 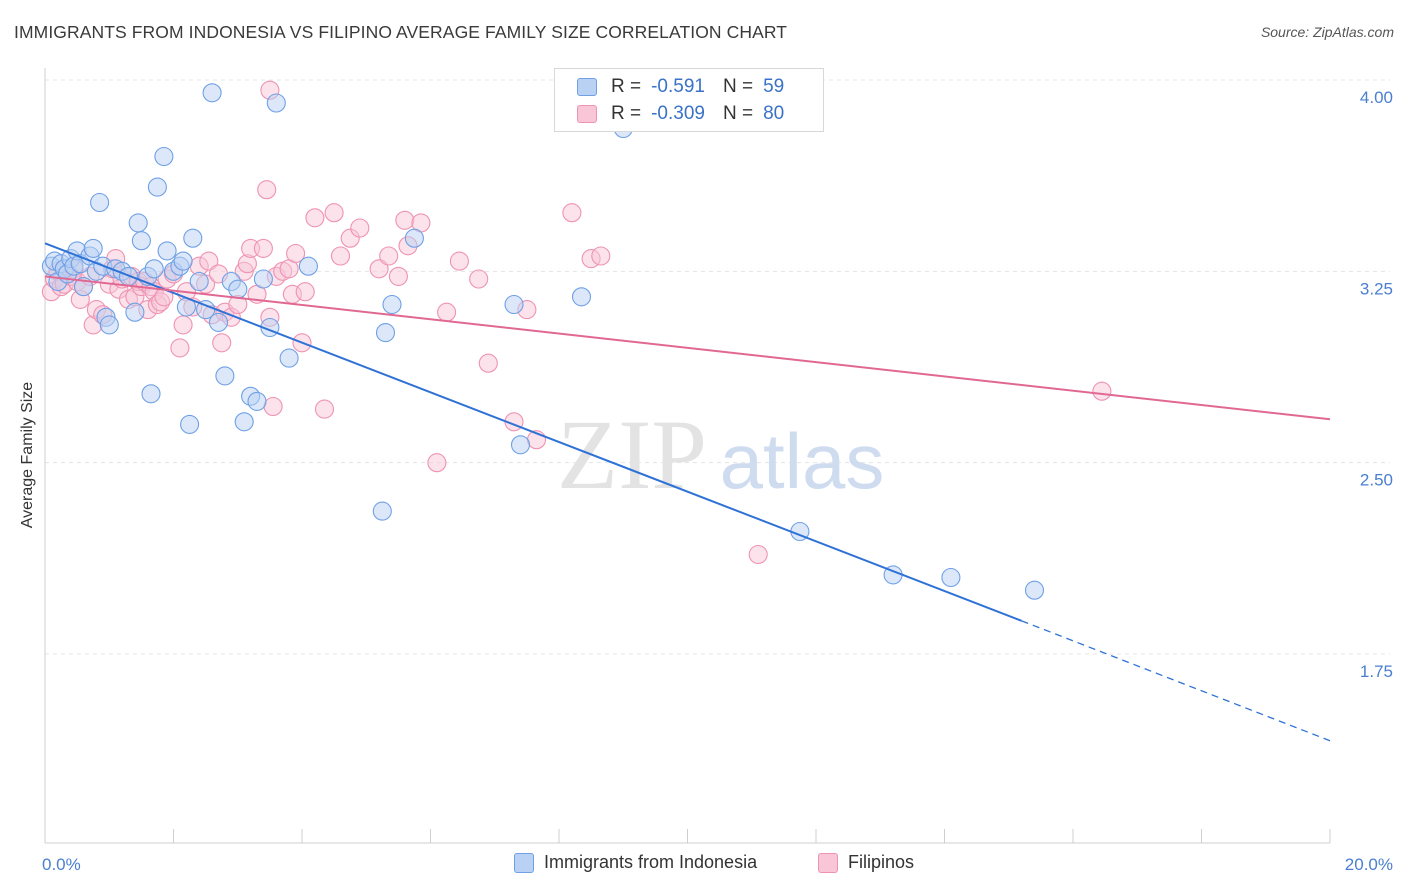 I want to click on y-tick-label: 2.50, so click(x=1376, y=480).